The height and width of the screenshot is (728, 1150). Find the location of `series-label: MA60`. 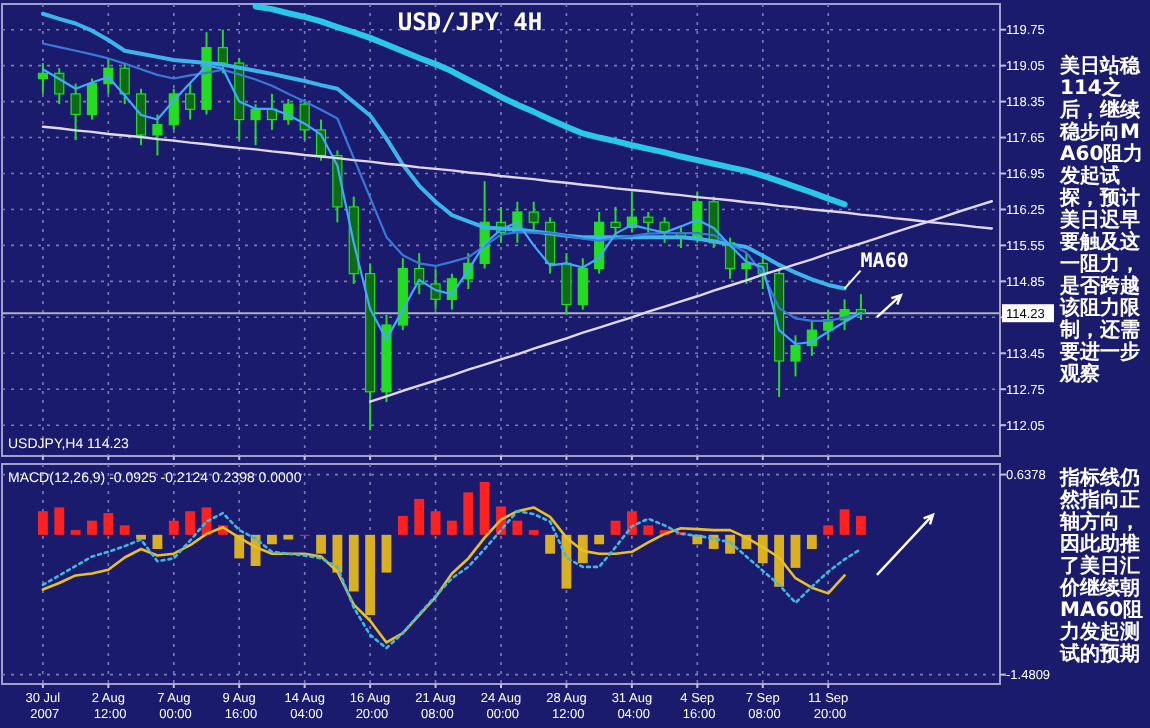

series-label: MA60 is located at coordinates (884, 261).